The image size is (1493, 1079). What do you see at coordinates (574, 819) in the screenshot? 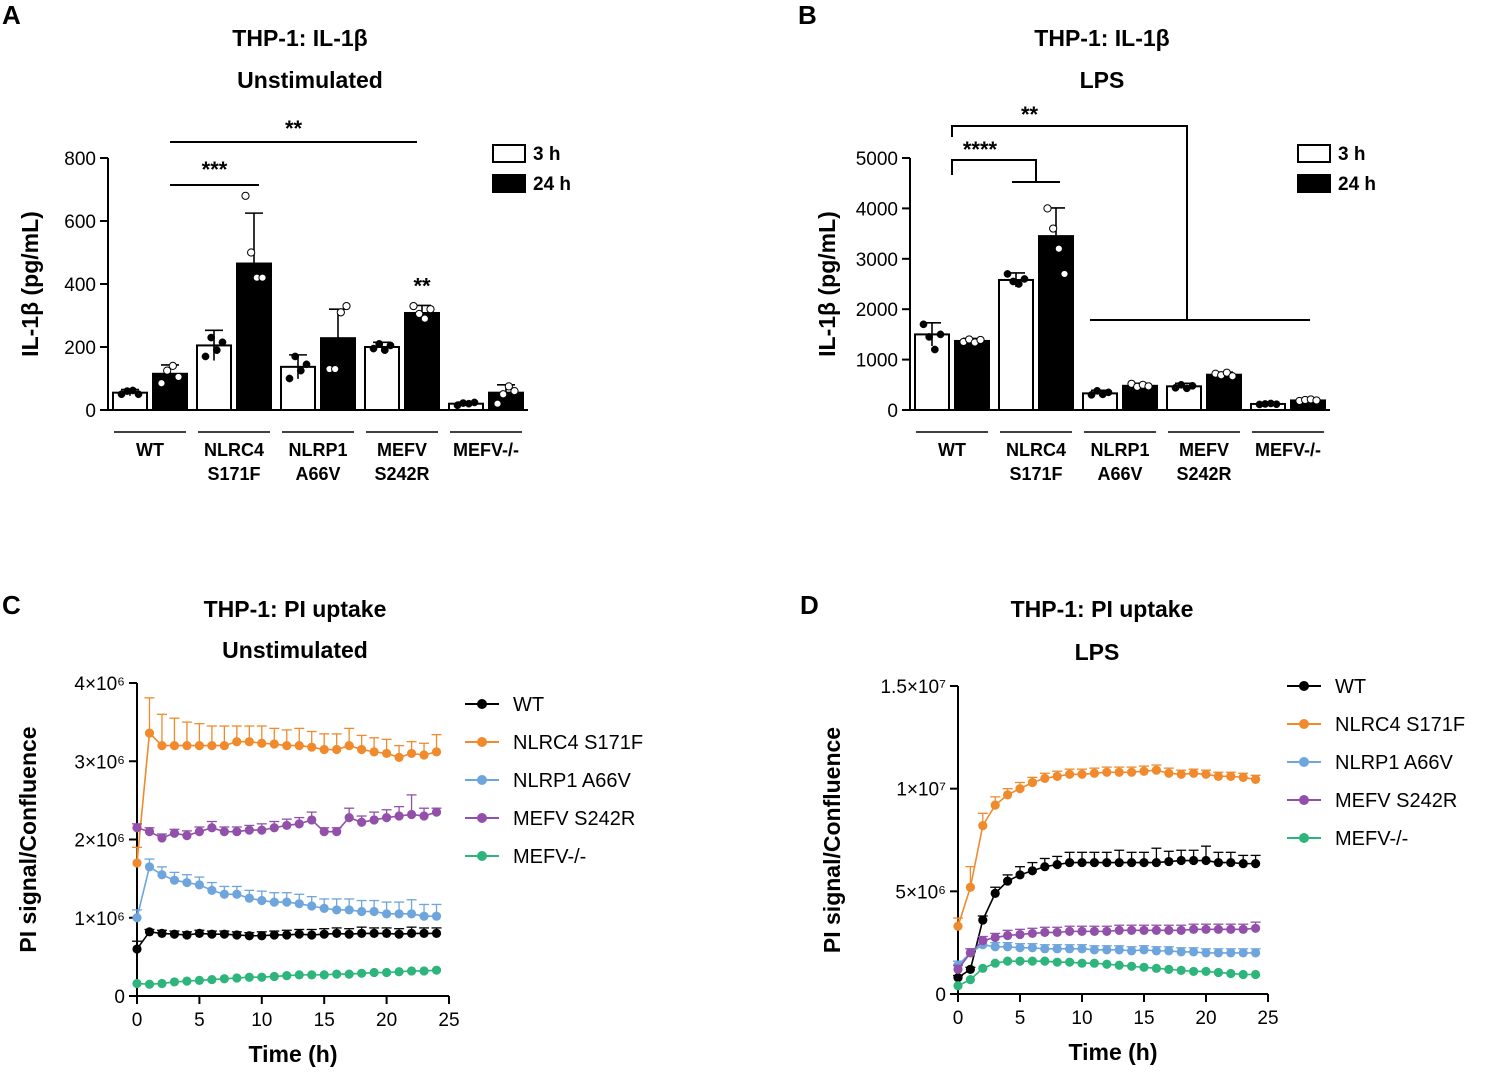
I see `legend-label: MEFV S242R` at bounding box center [574, 819].